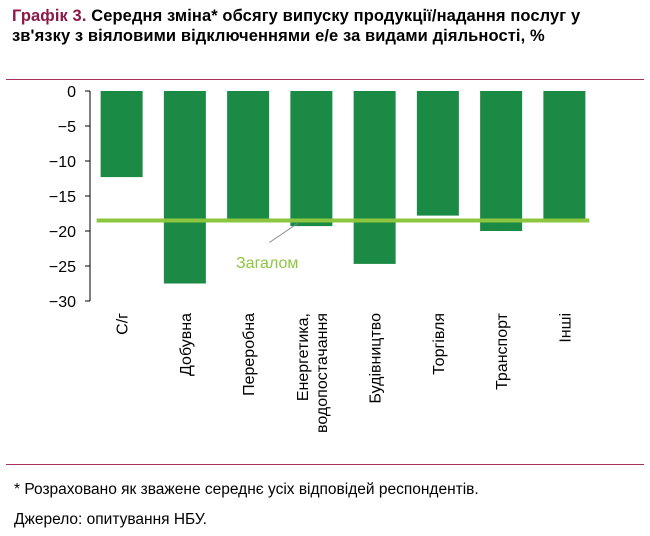 The height and width of the screenshot is (536, 650). I want to click on x-category-label: водопостачання, so click(322, 373).